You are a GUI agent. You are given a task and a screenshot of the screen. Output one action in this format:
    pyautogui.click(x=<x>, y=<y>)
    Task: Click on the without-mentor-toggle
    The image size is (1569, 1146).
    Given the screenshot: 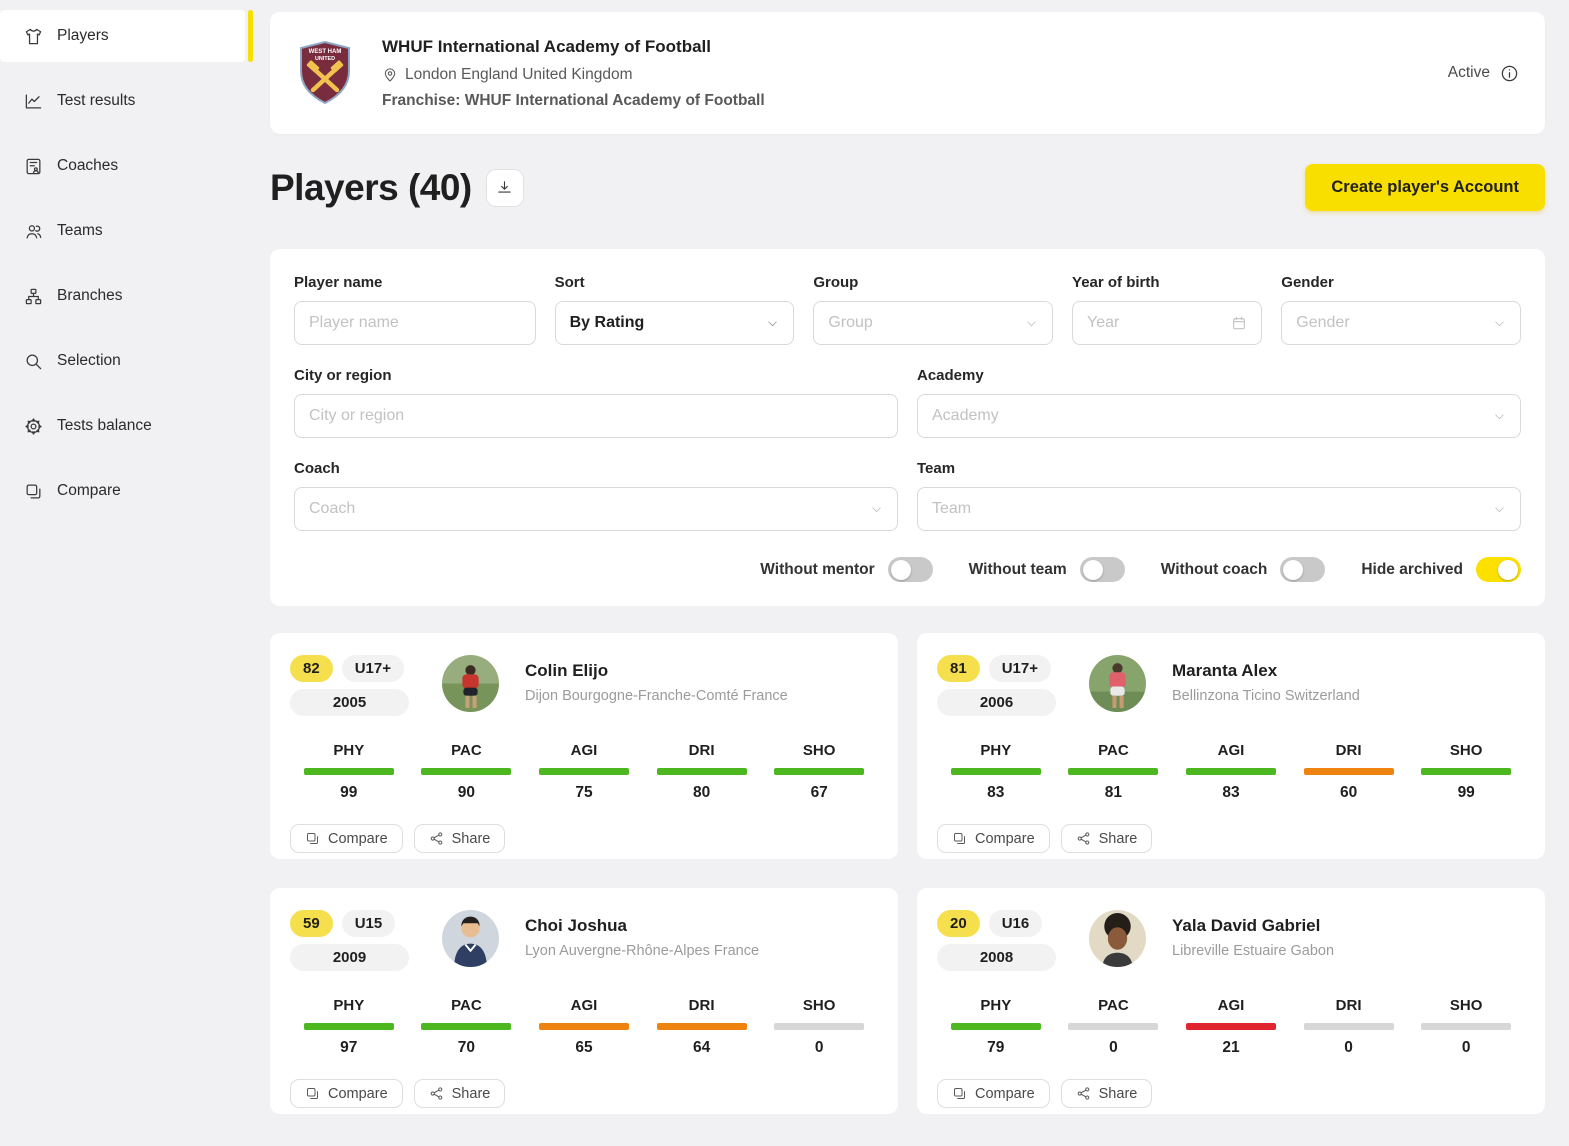 What is the action you would take?
    pyautogui.click(x=910, y=569)
    